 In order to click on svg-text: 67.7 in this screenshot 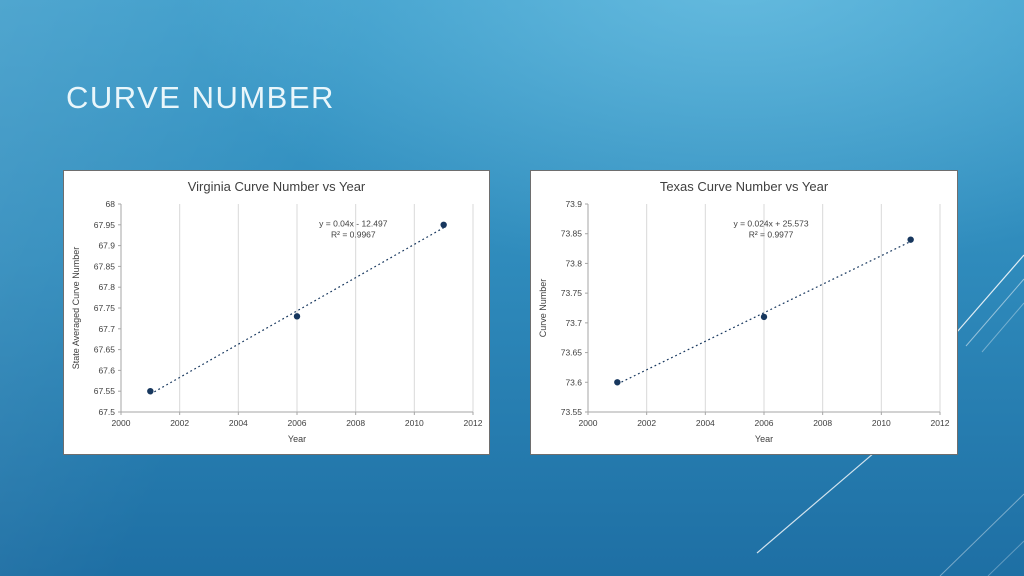, I will do `click(106, 329)`.